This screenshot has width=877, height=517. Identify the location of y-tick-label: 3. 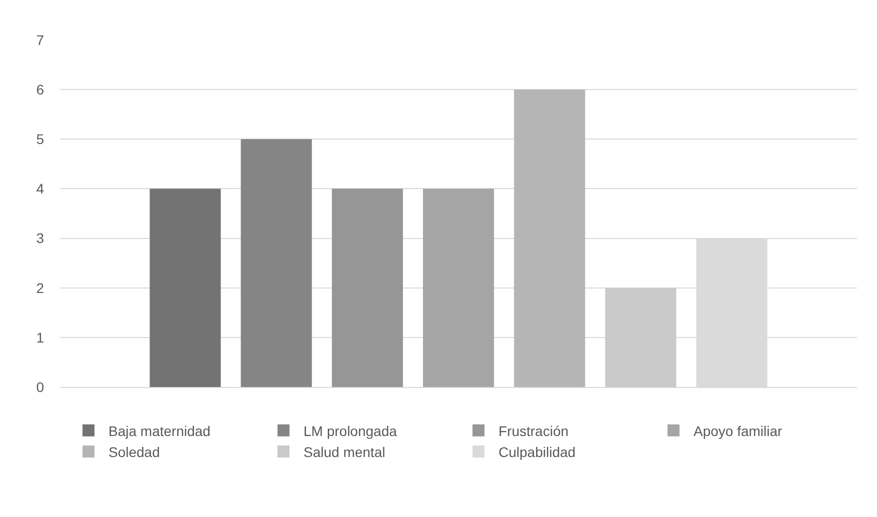
(40, 238).